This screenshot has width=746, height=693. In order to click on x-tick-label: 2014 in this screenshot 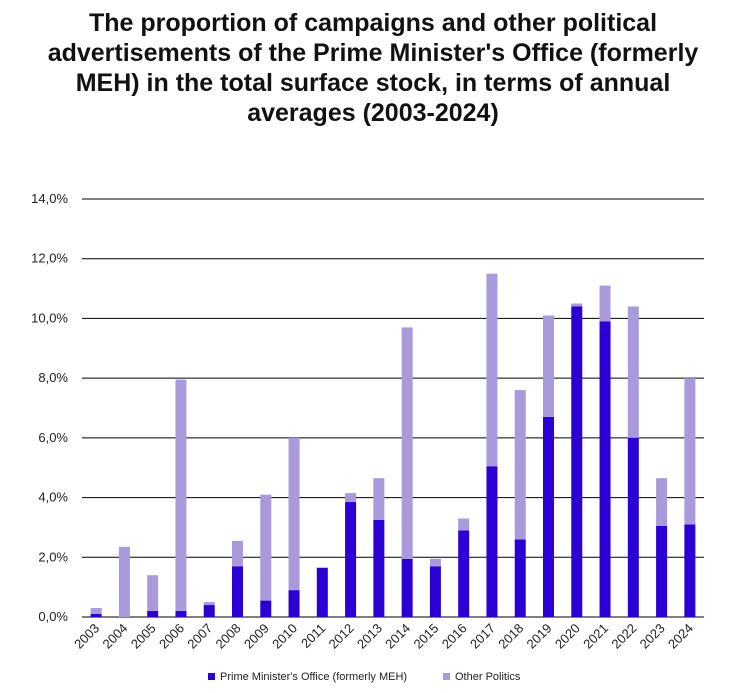, I will do `click(397, 636)`.